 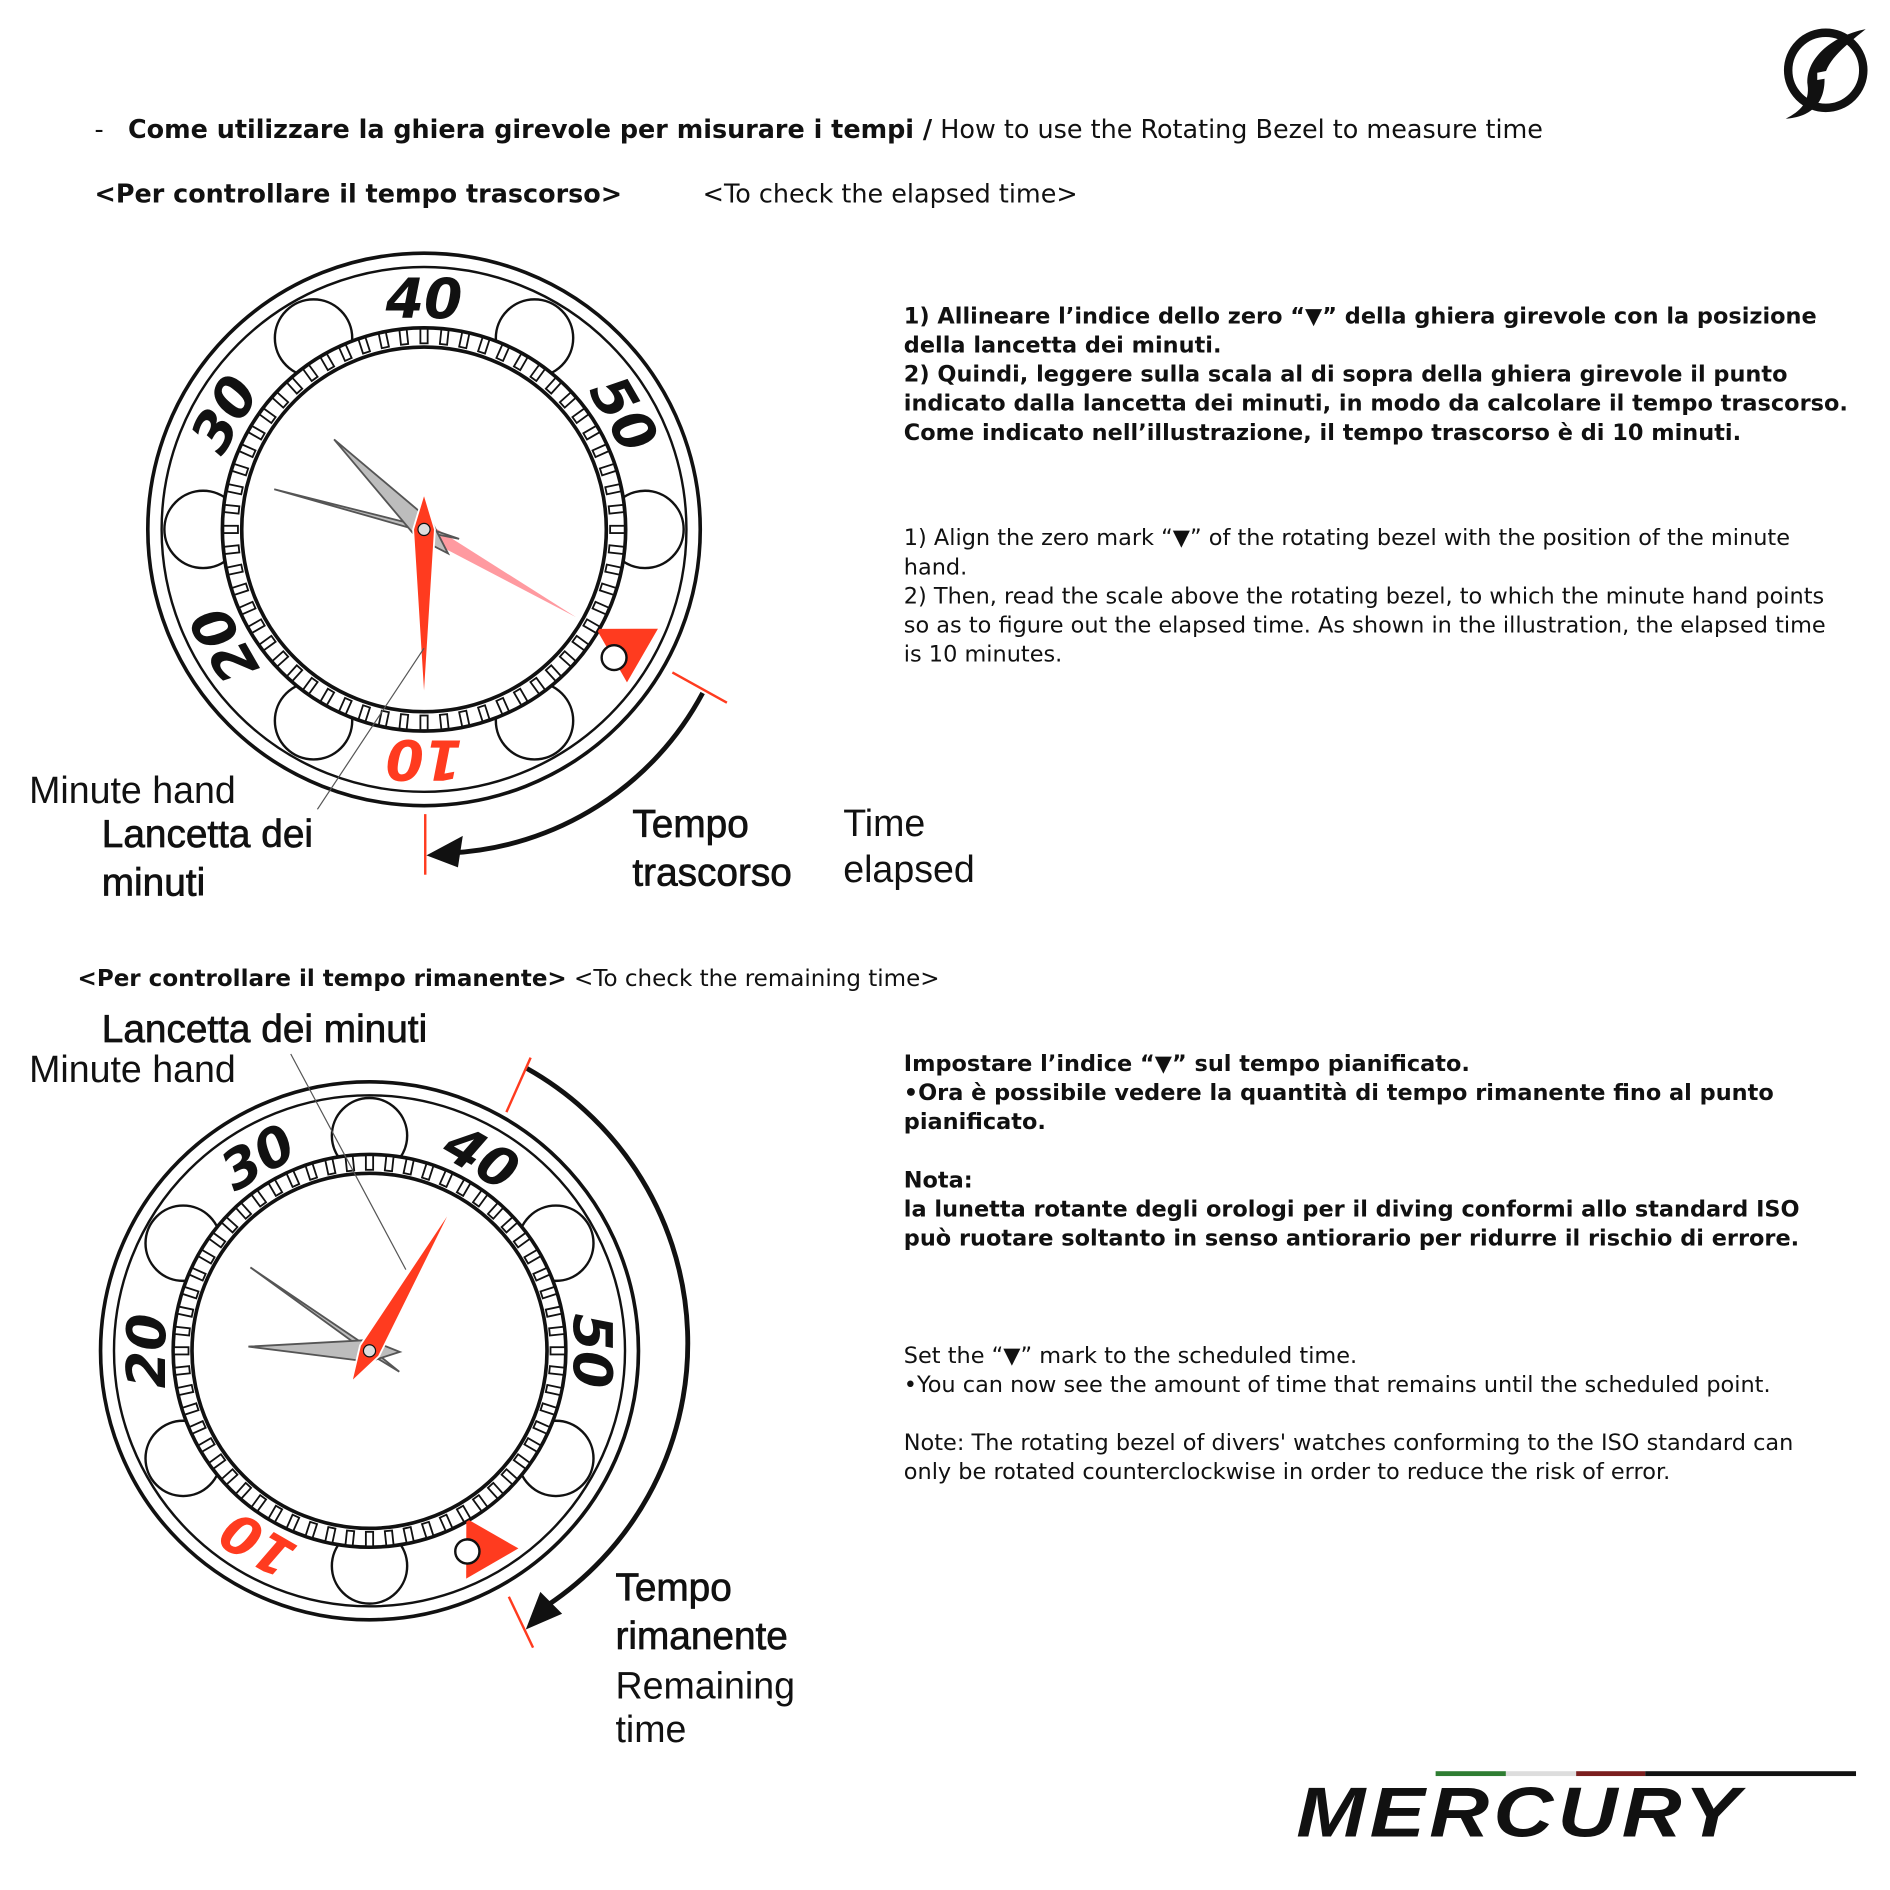 I want to click on label-minute-hand-en-2: Minute hand, so click(x=132, y=1069).